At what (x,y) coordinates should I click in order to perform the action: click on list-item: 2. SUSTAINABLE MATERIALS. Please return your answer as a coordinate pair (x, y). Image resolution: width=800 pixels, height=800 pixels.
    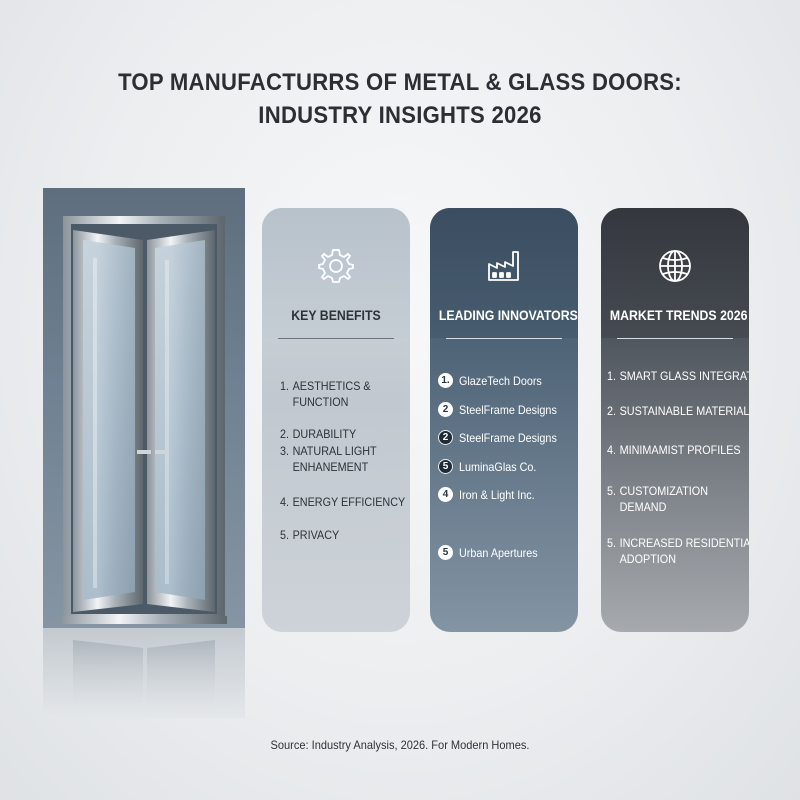
    Looking at the image, I should click on (678, 411).